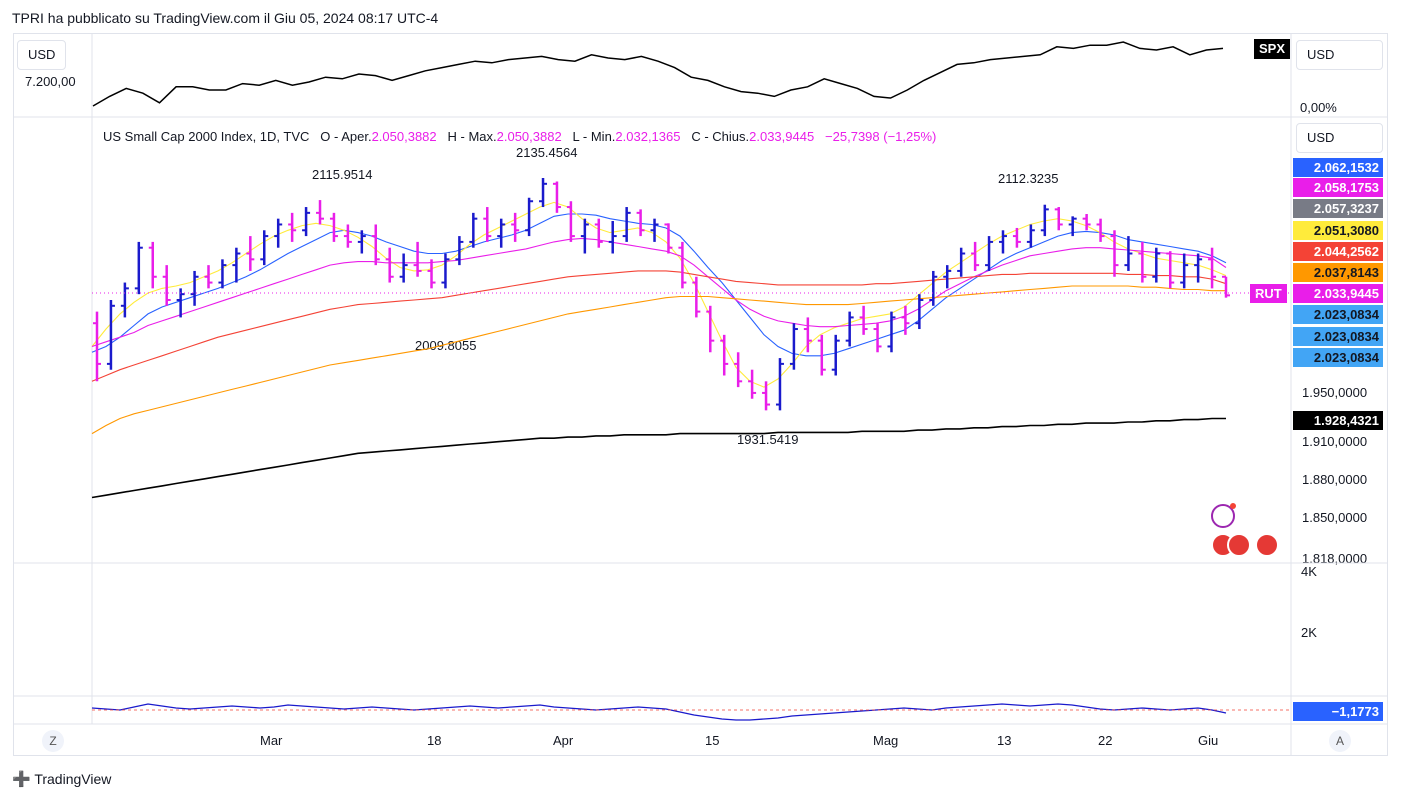  What do you see at coordinates (1335, 558) in the screenshot?
I see `price-axis-label-1818: 1.818,0000` at bounding box center [1335, 558].